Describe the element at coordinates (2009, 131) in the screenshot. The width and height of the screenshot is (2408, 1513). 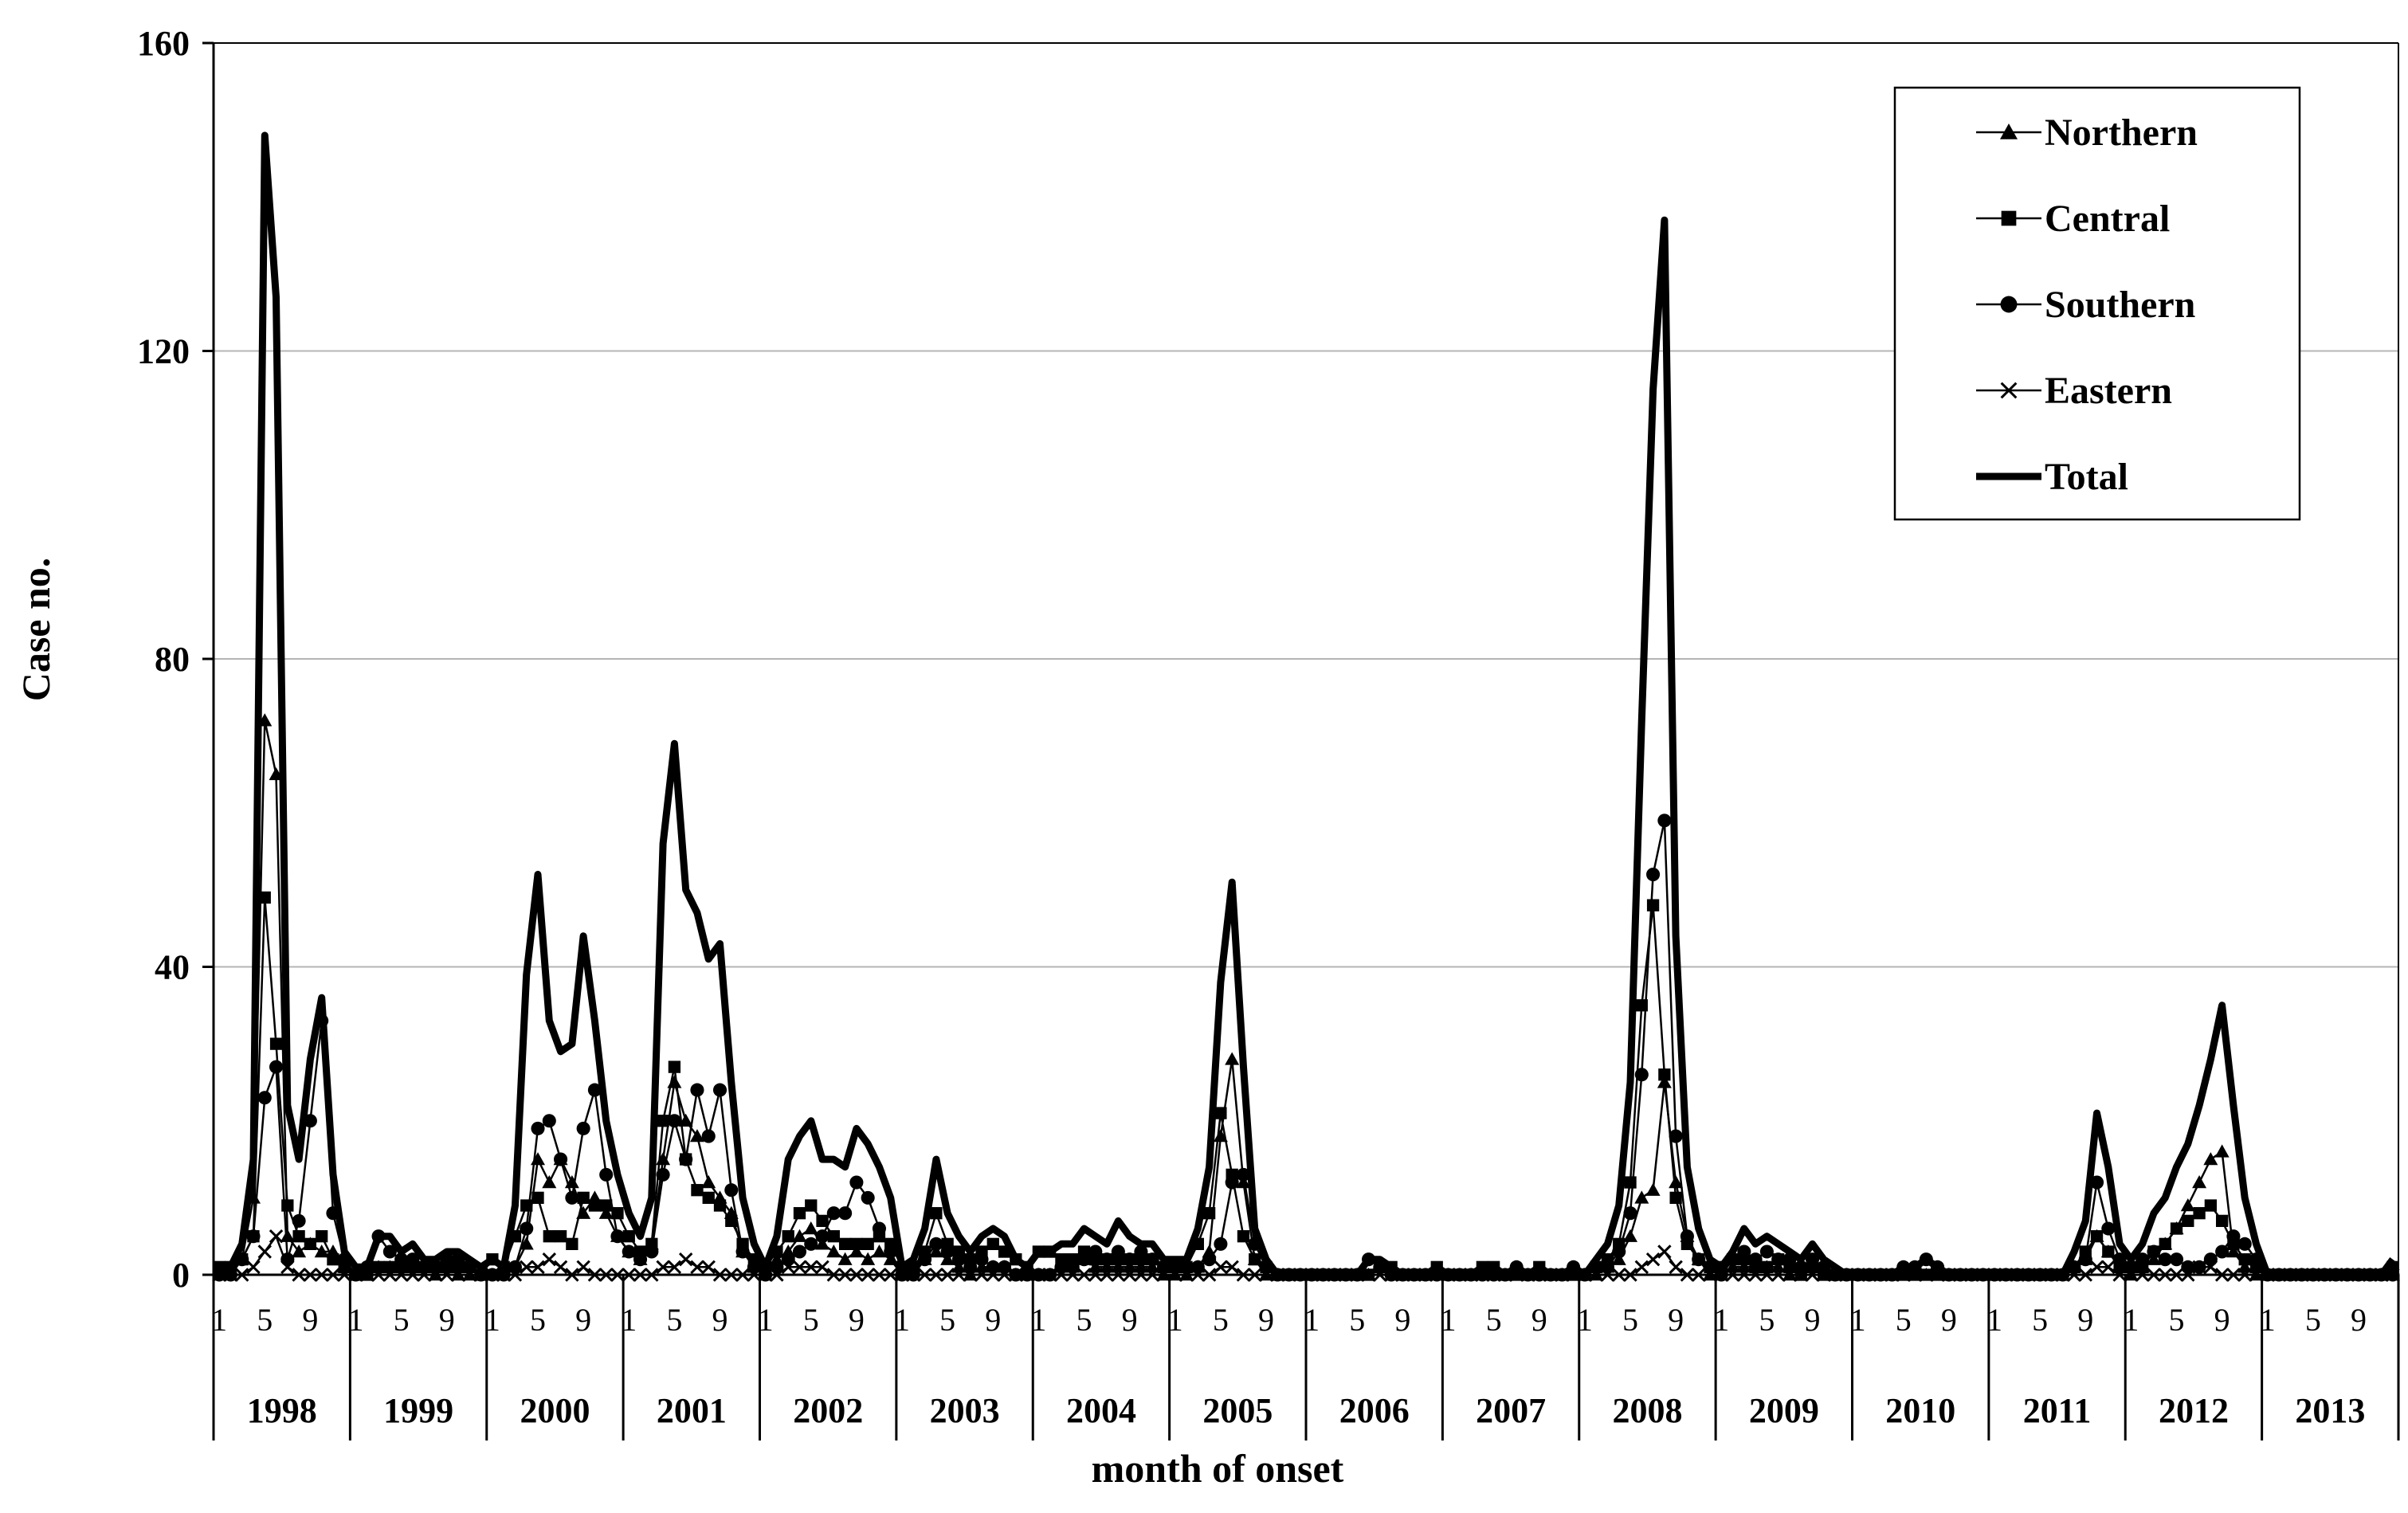
I see `legend-marker-northern` at that location.